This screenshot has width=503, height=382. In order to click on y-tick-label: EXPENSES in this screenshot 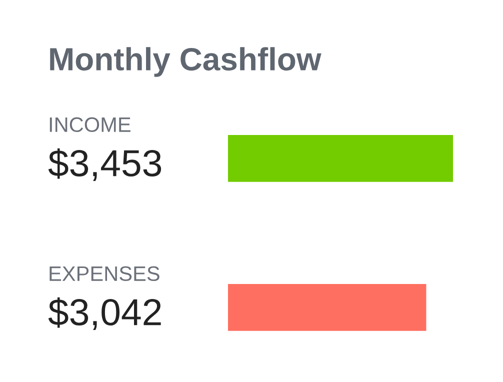, I will do `click(105, 274)`.